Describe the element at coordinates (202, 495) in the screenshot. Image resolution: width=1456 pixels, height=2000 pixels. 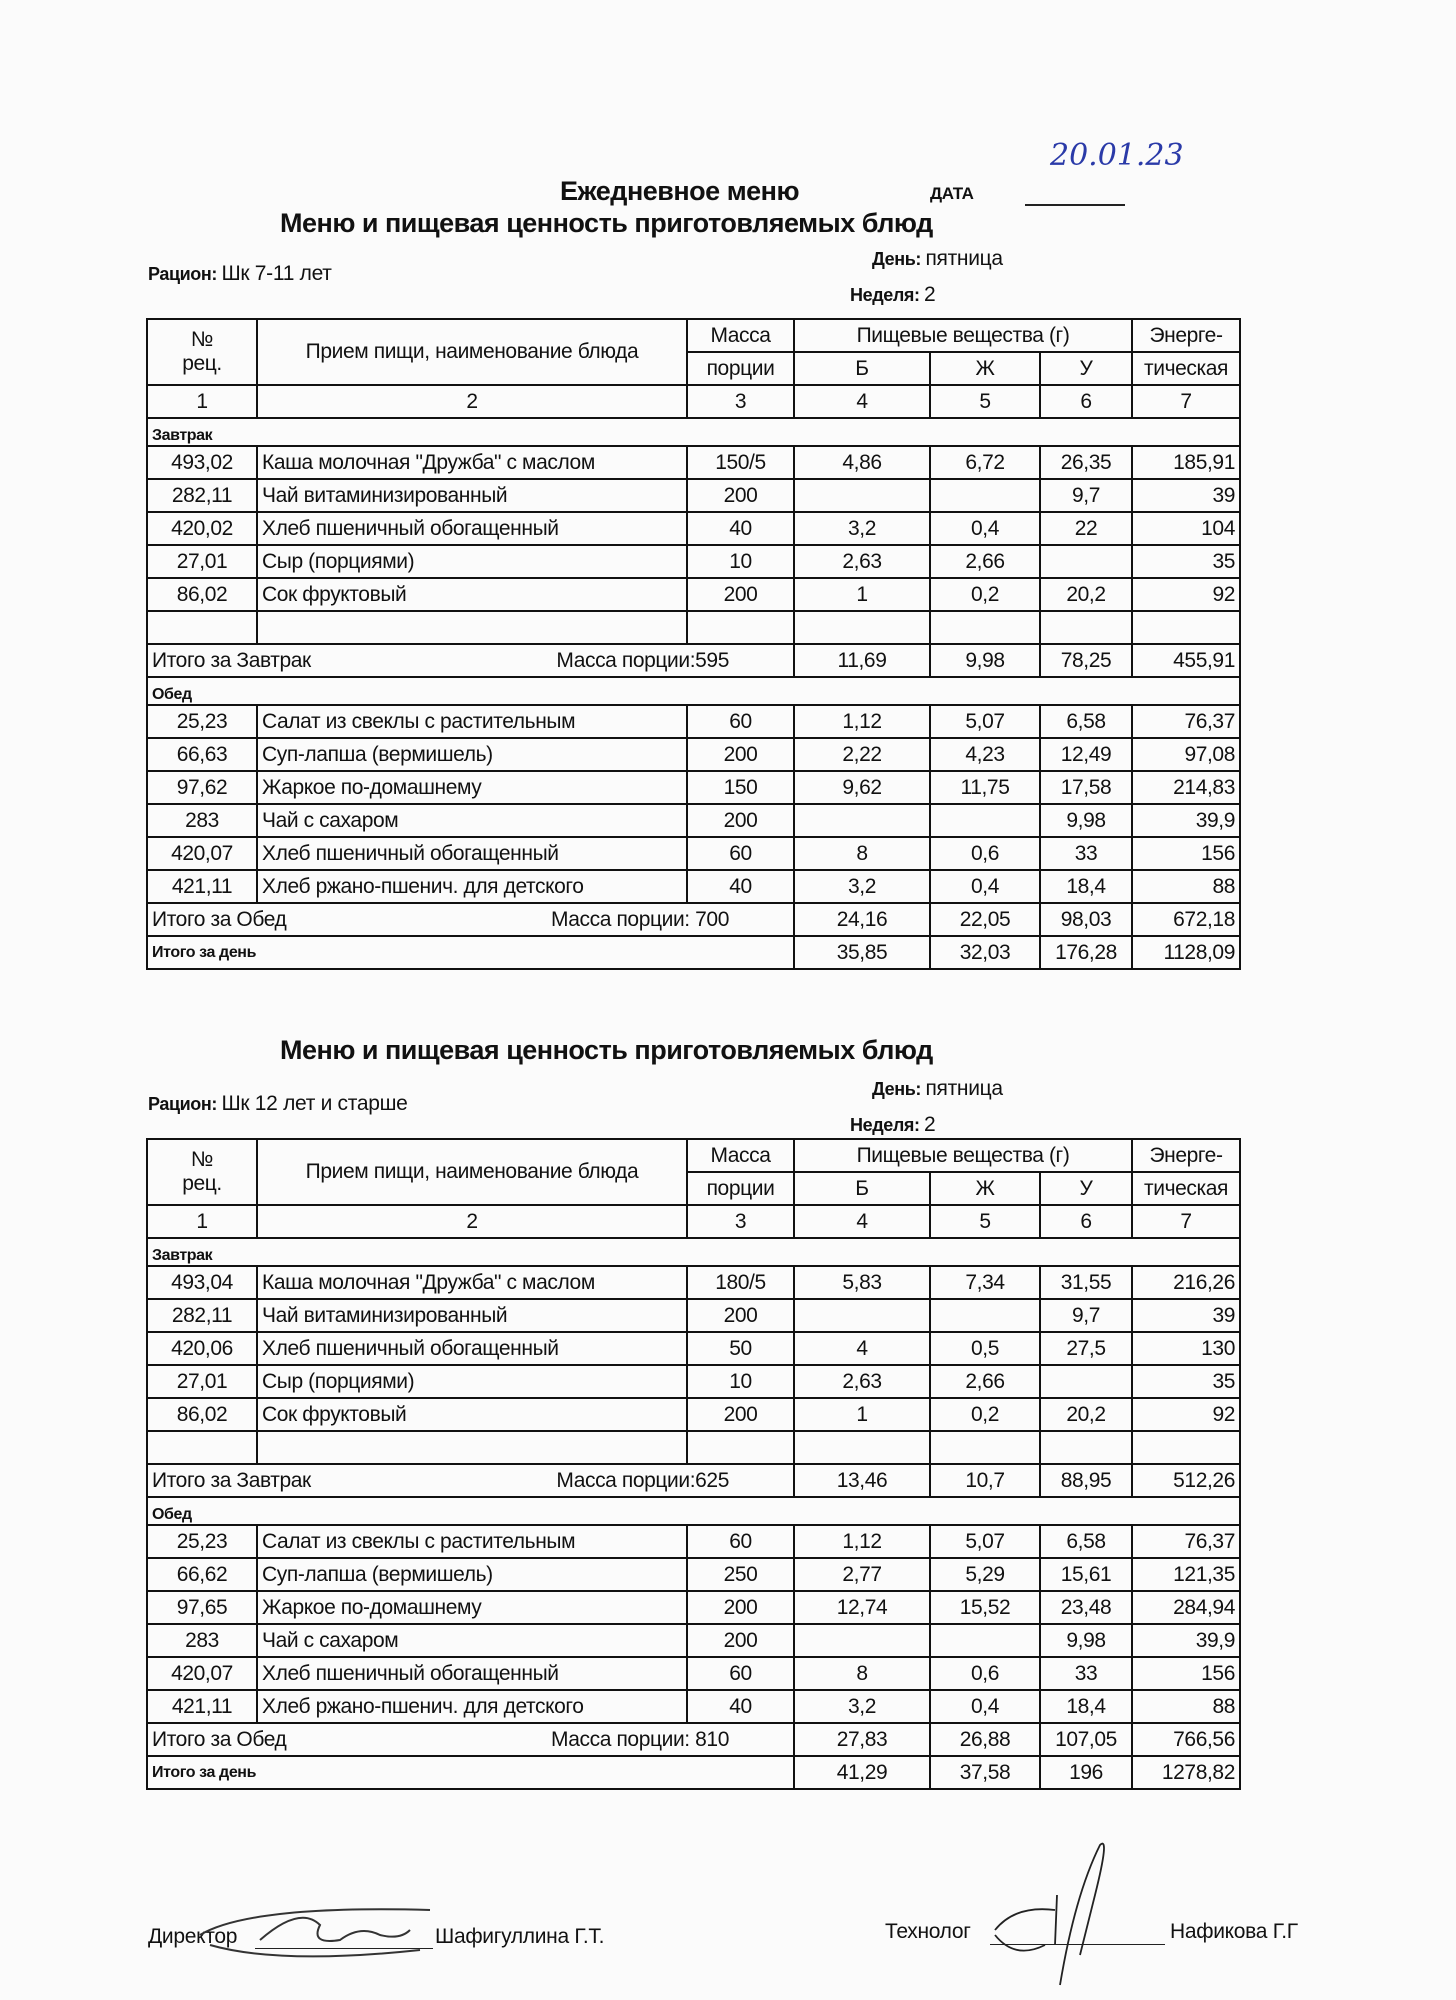
I see `cell: 282,11` at that location.